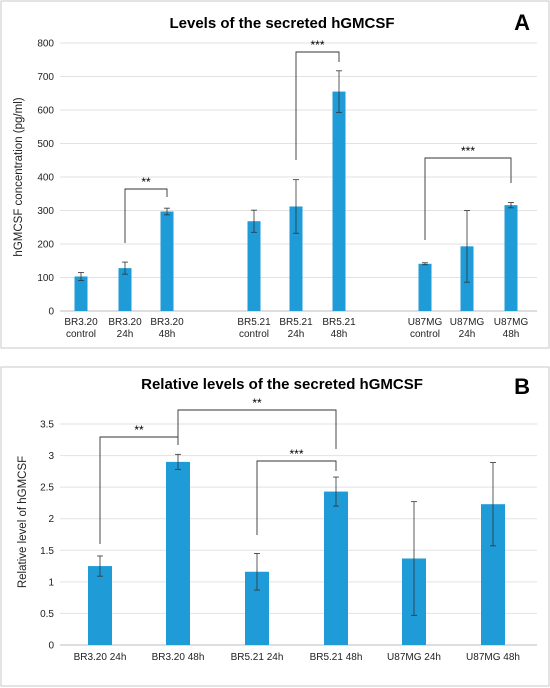 This screenshot has height=688, width=550. I want to click on panel-a-y-tick-label: 200, so click(45, 245).